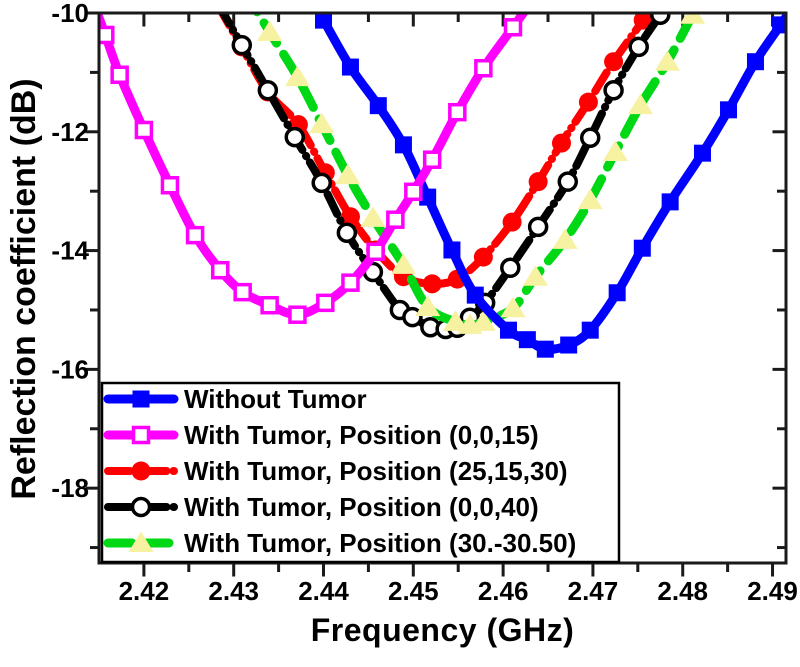 This screenshot has height=667, width=800. Describe the element at coordinates (70, 14) in the screenshot. I see `y-tick-label: -10` at that location.